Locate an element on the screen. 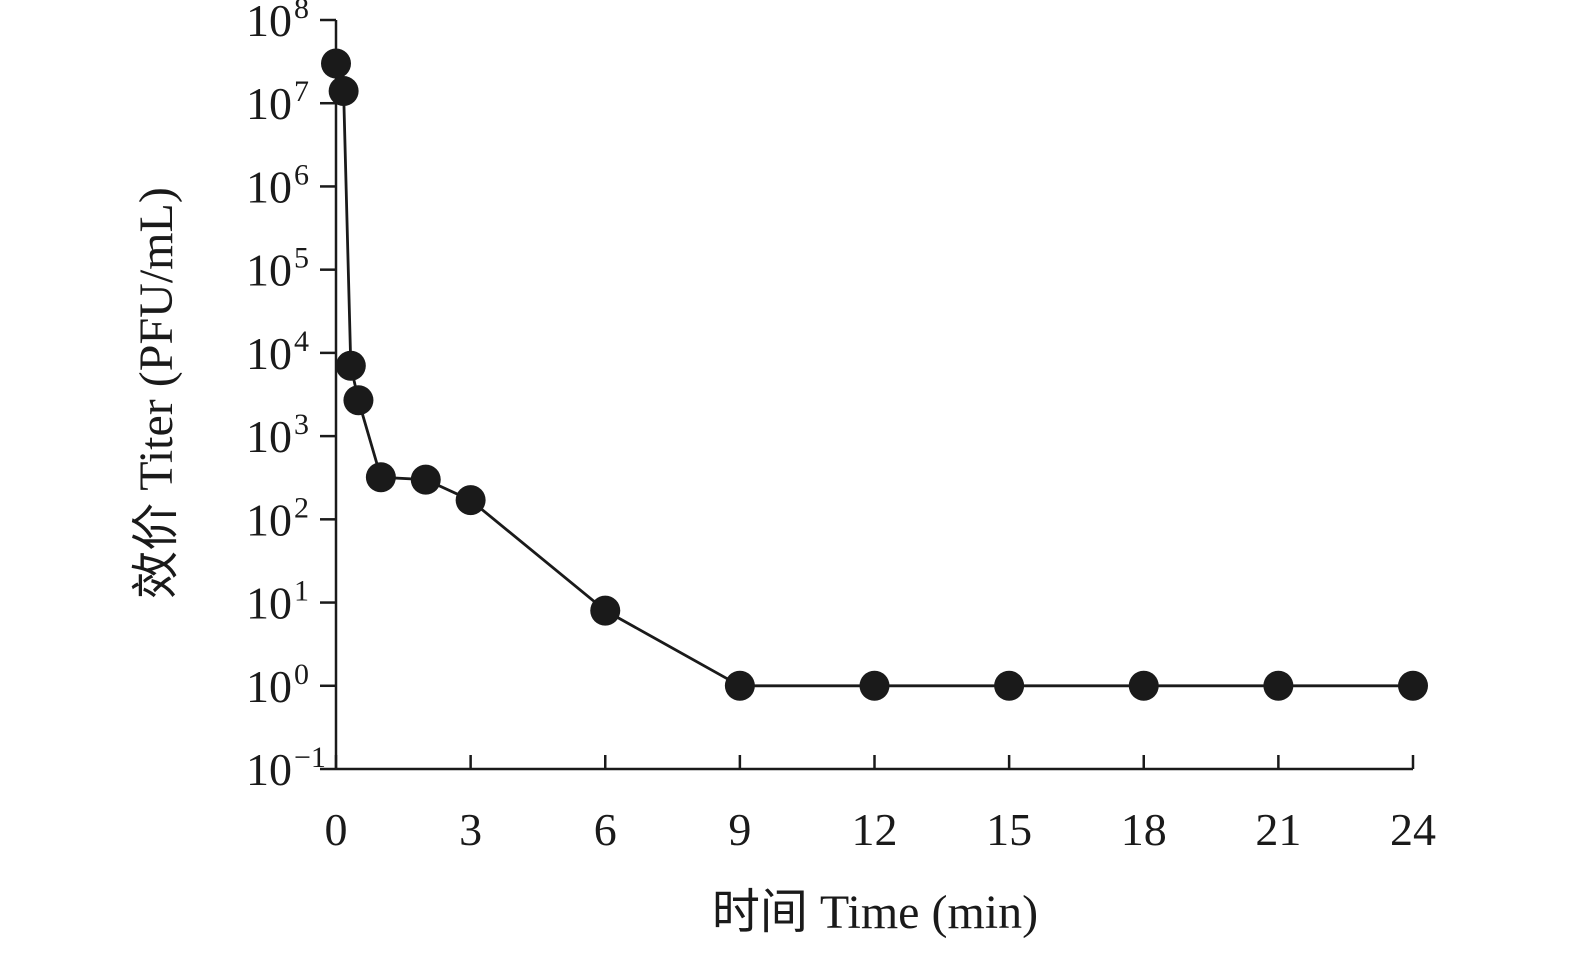 Image resolution: width=1575 pixels, height=956 pixels. y-tick-exponent: 2 is located at coordinates (301, 507).